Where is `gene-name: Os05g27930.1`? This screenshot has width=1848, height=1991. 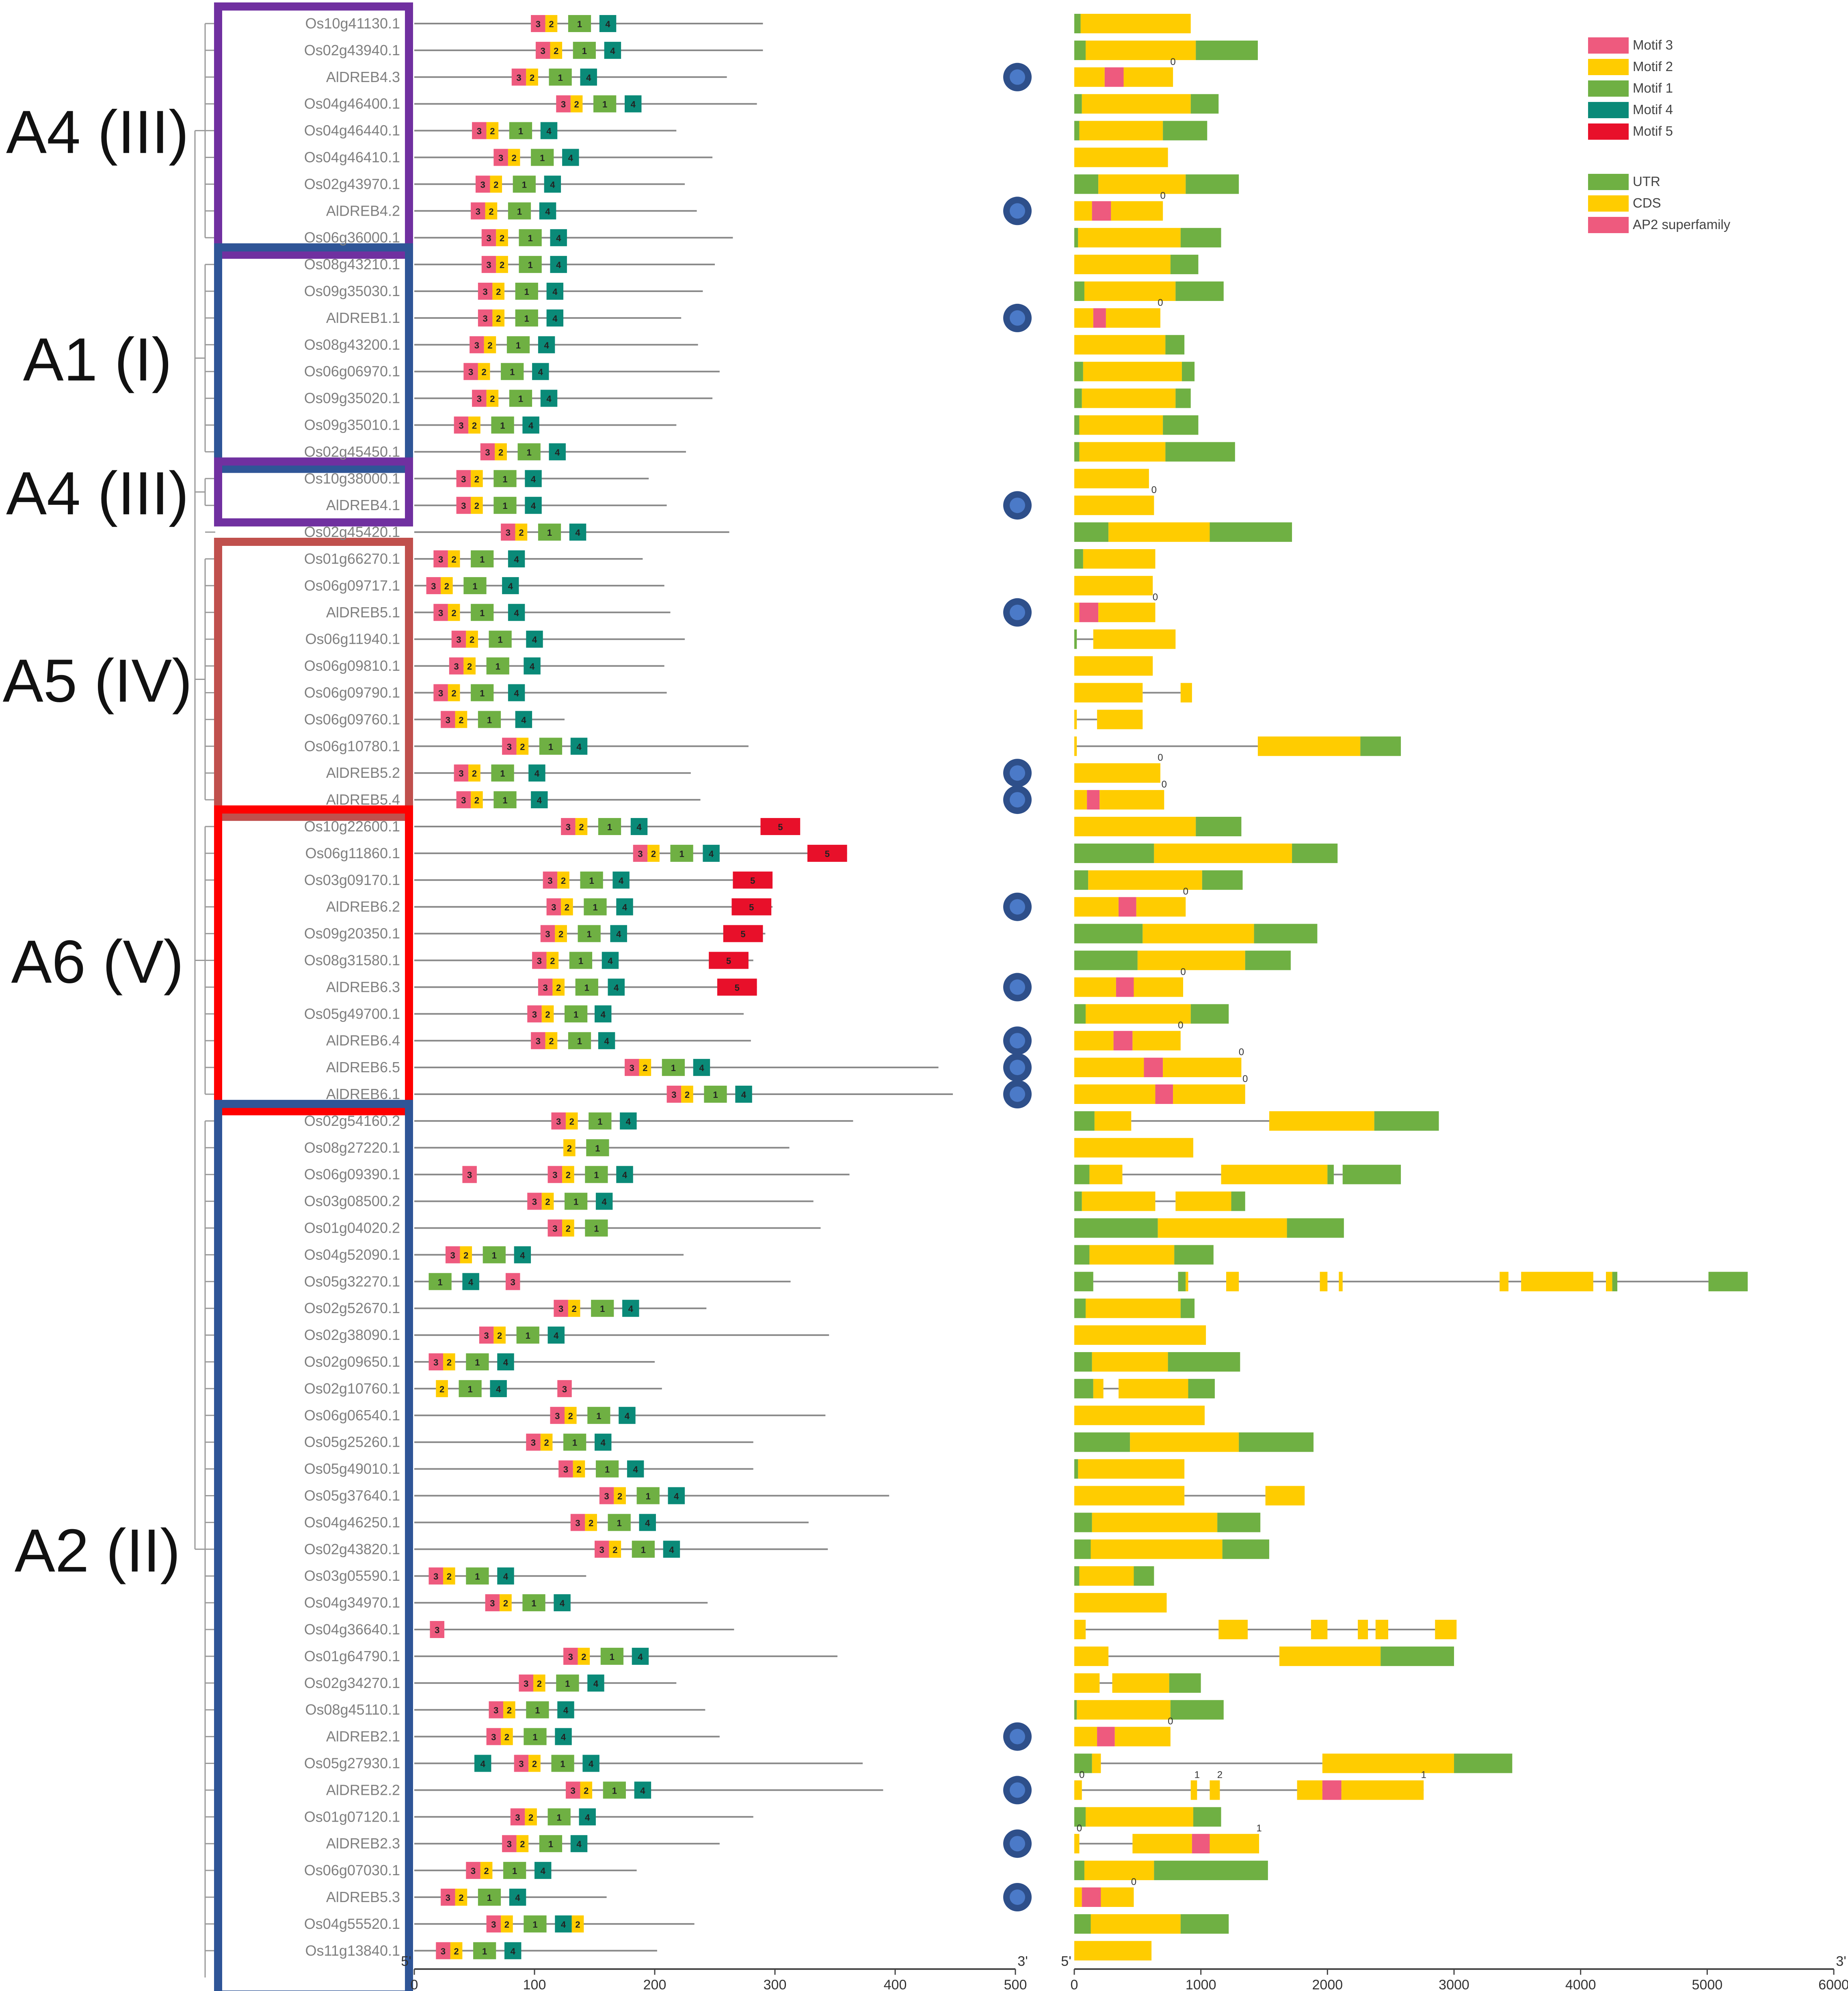
gene-name: Os05g27930.1 is located at coordinates (352, 1763).